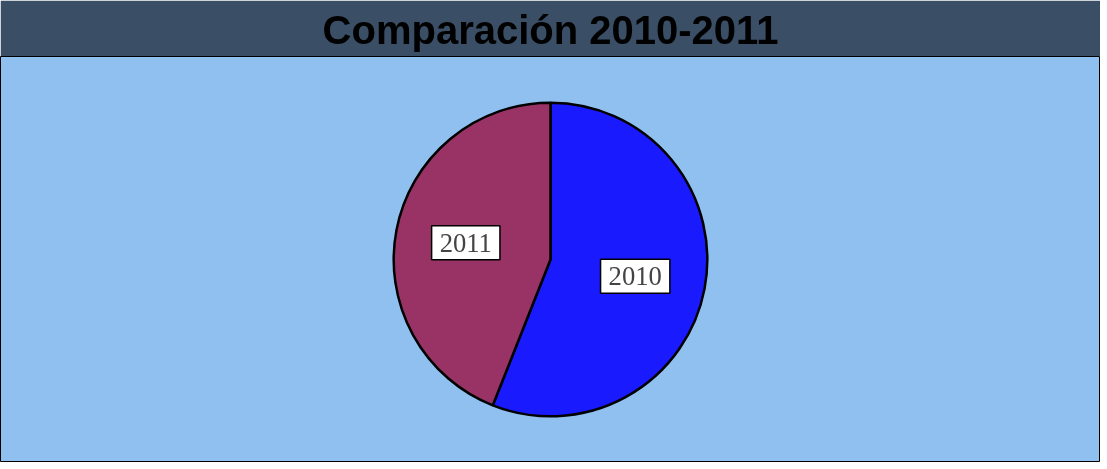 This screenshot has height=469, width=1107. I want to click on slice-label: 2010, so click(635, 276).